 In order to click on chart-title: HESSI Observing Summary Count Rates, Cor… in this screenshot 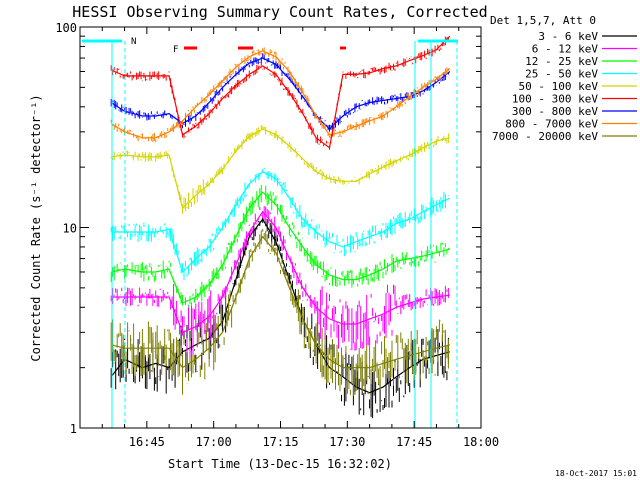, I will do `click(279, 12)`.